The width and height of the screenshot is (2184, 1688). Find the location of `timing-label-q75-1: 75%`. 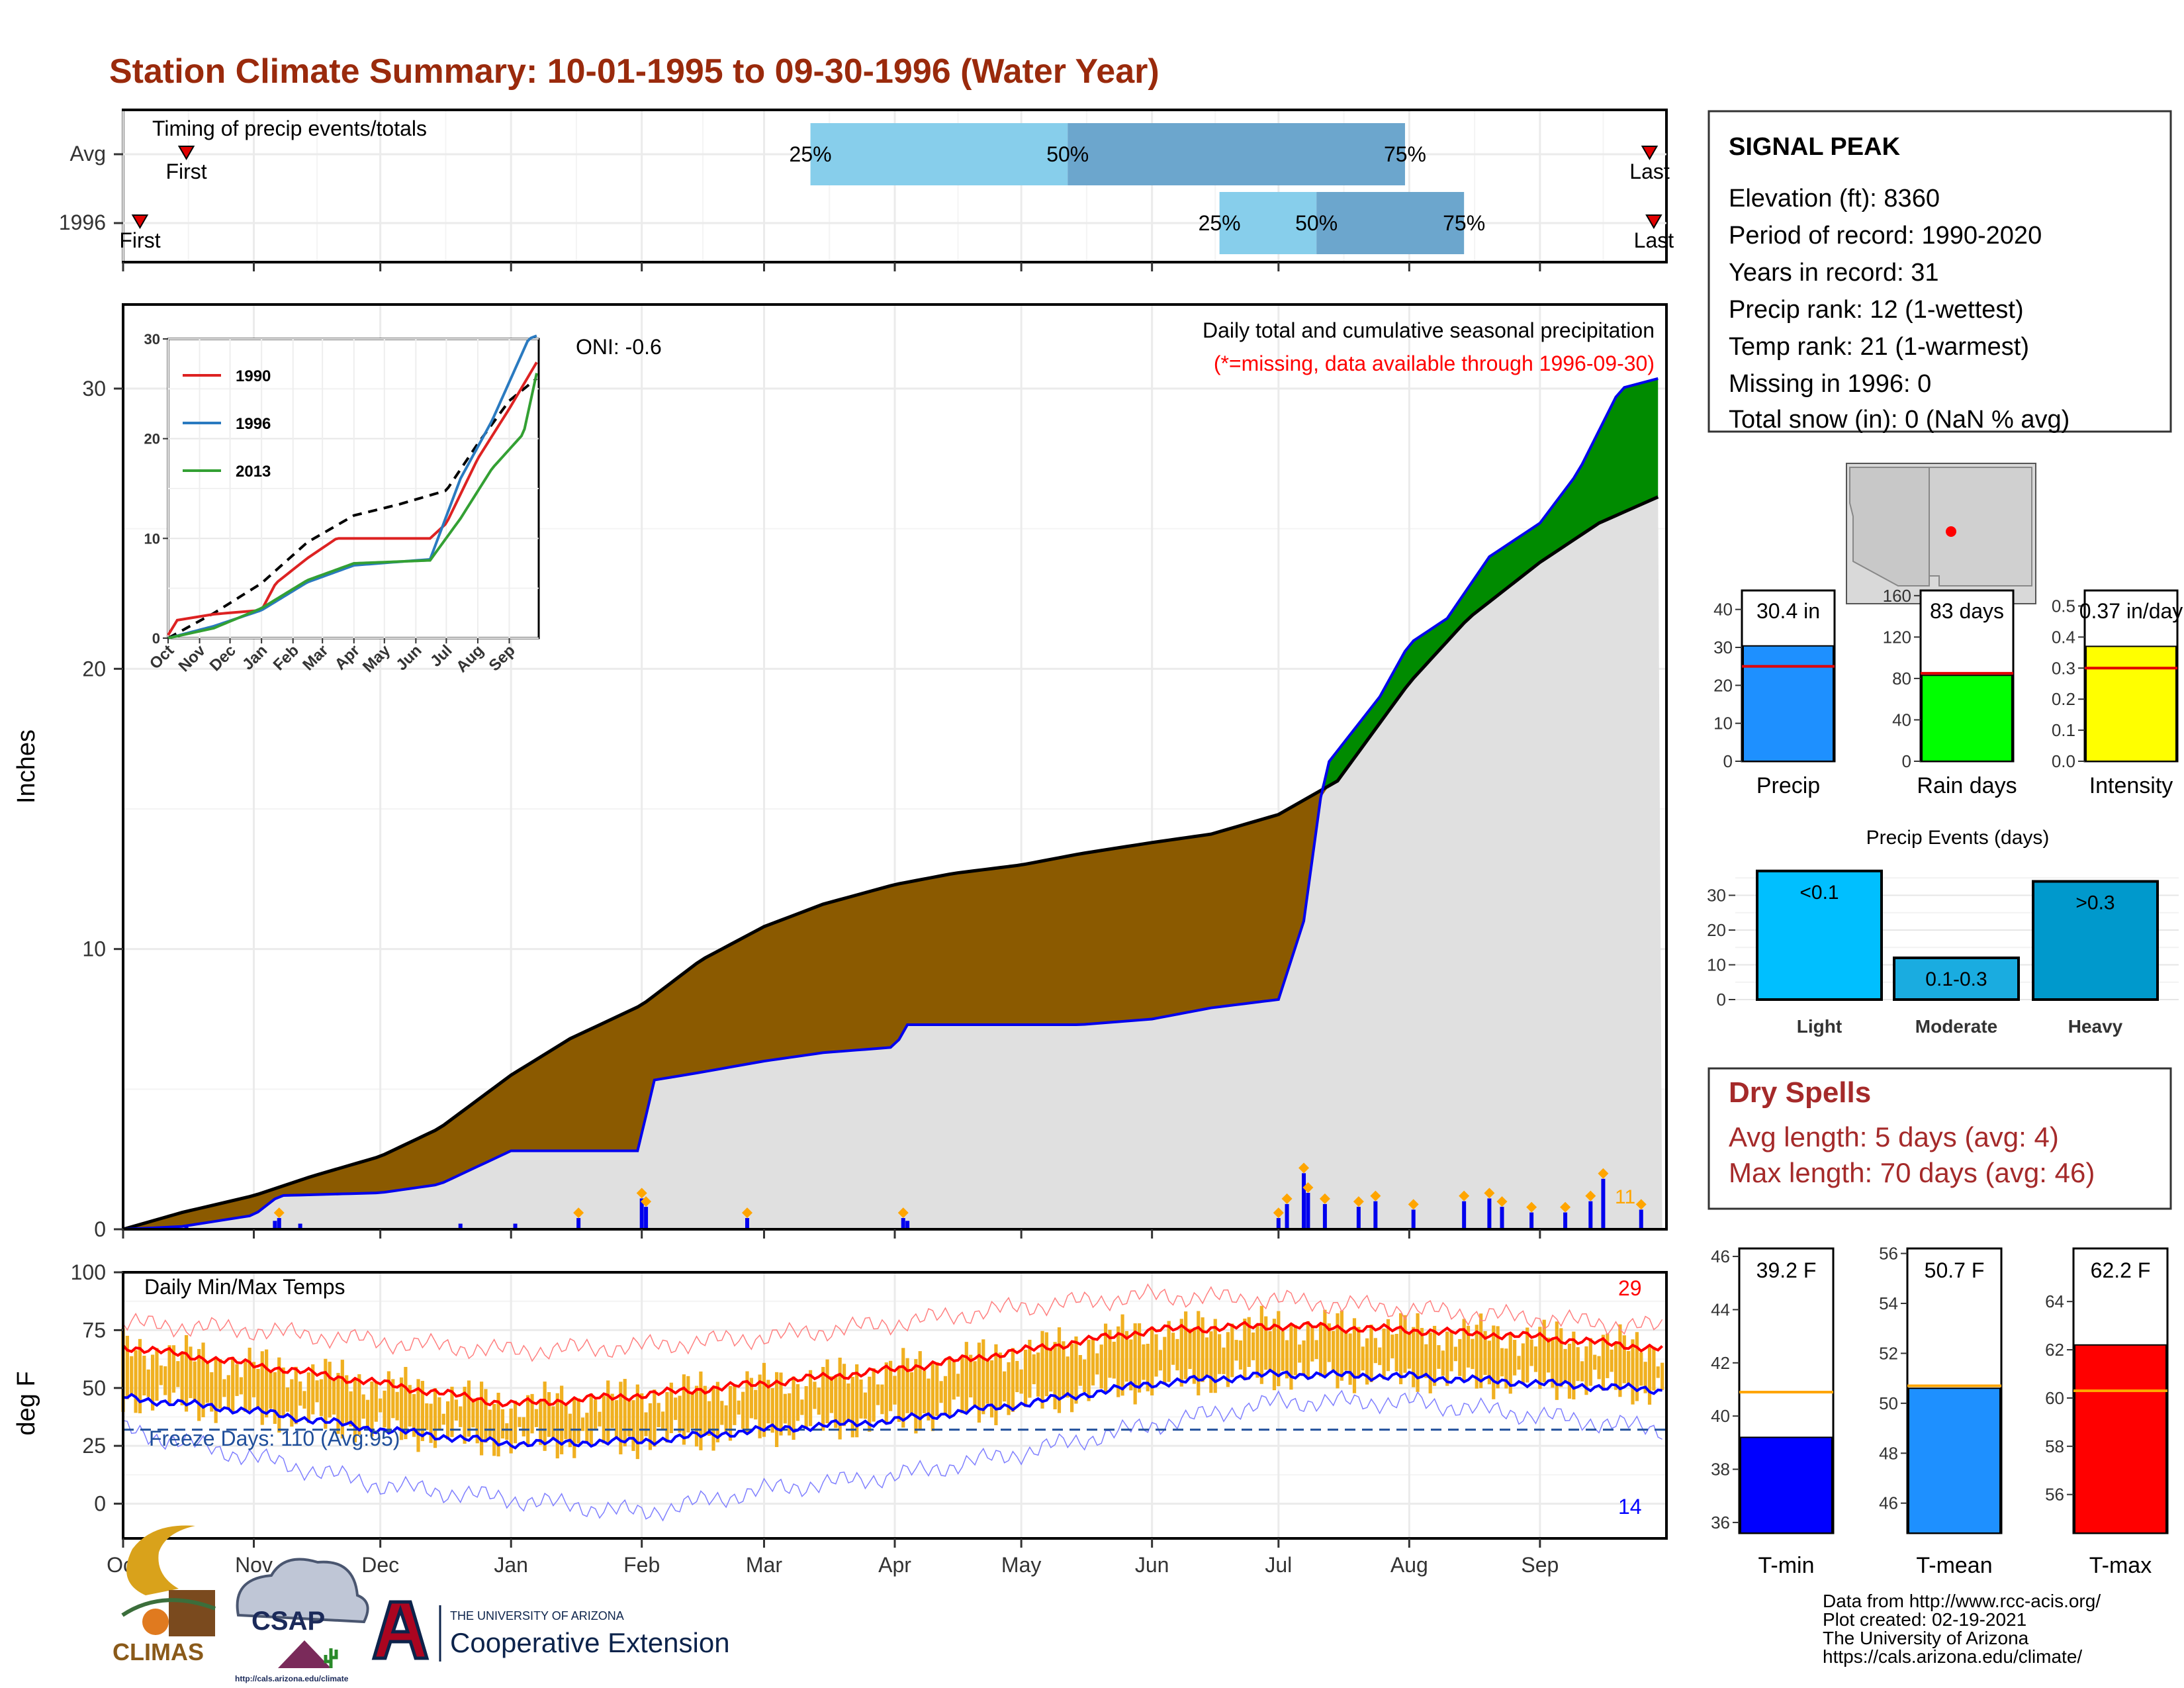

timing-label-q75-1: 75% is located at coordinates (1464, 223).